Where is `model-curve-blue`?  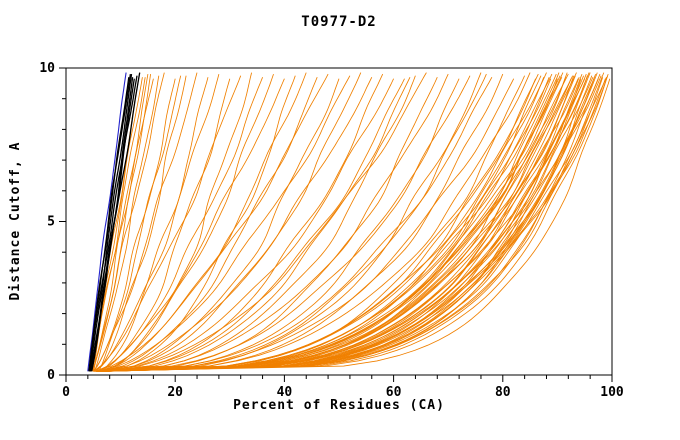
model-curve-blue is located at coordinates (107, 222).